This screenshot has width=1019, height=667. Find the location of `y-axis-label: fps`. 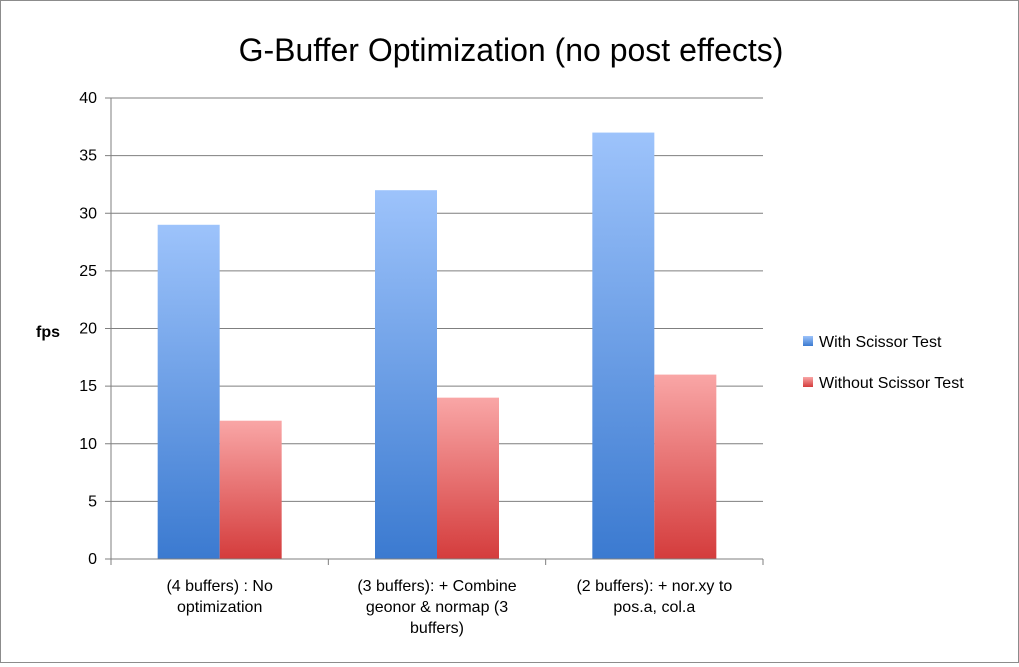

y-axis-label: fps is located at coordinates (48, 332).